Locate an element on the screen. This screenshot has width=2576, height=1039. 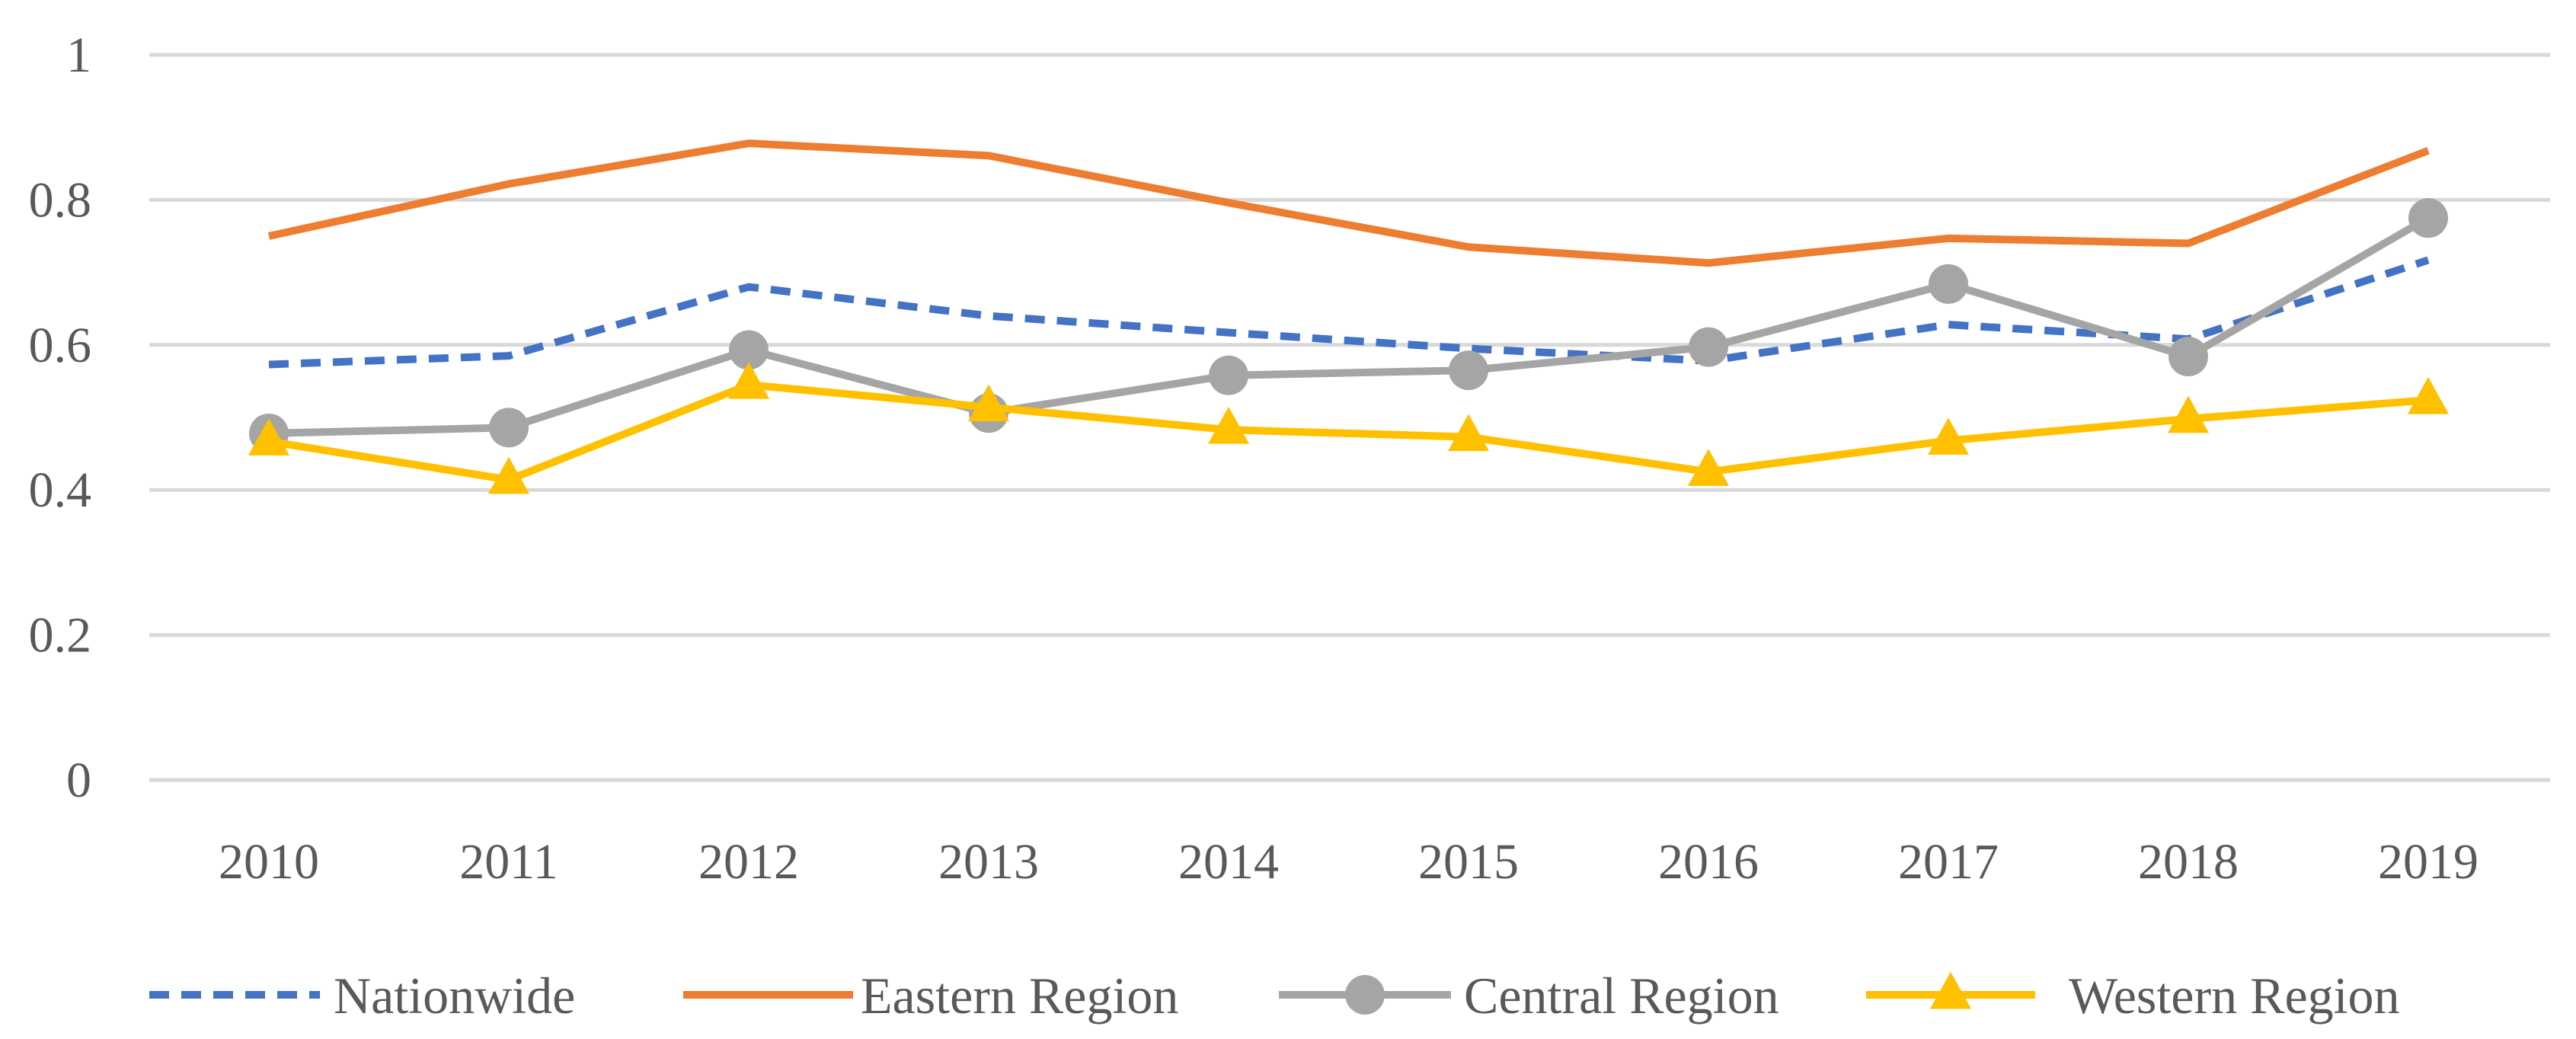
legend-label: Central Region is located at coordinates (1622, 996).